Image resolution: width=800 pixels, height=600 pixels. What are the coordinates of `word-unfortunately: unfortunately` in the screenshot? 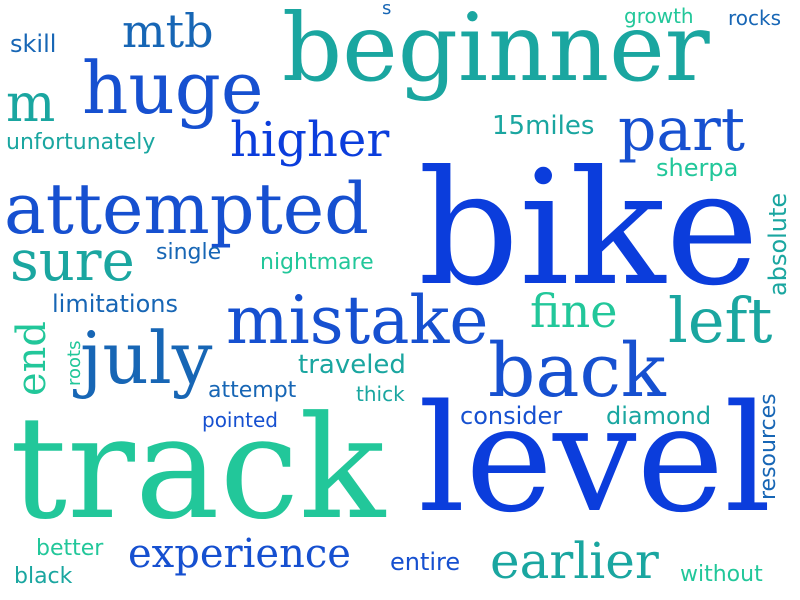 It's located at (81, 142).